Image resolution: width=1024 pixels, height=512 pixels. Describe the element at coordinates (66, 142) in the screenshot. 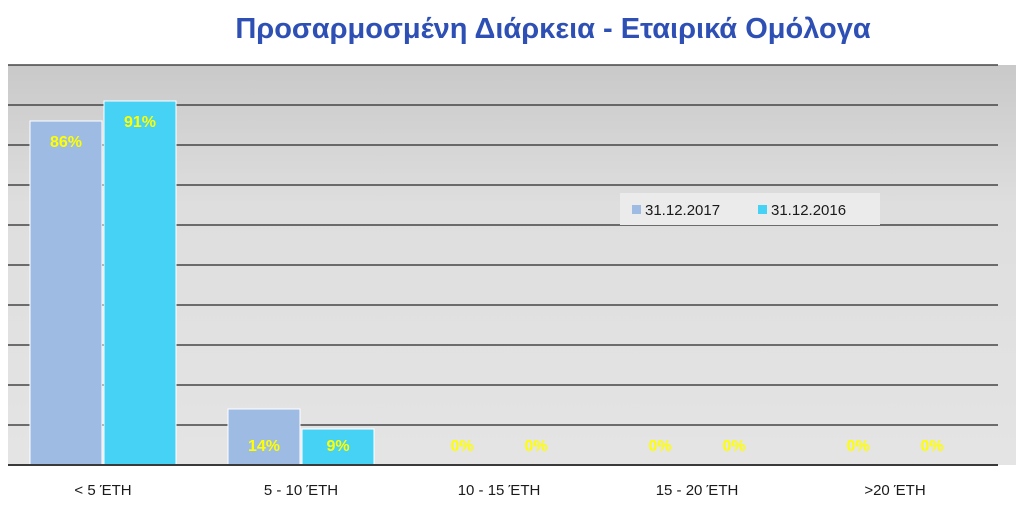

I see `data-label: 86%` at that location.